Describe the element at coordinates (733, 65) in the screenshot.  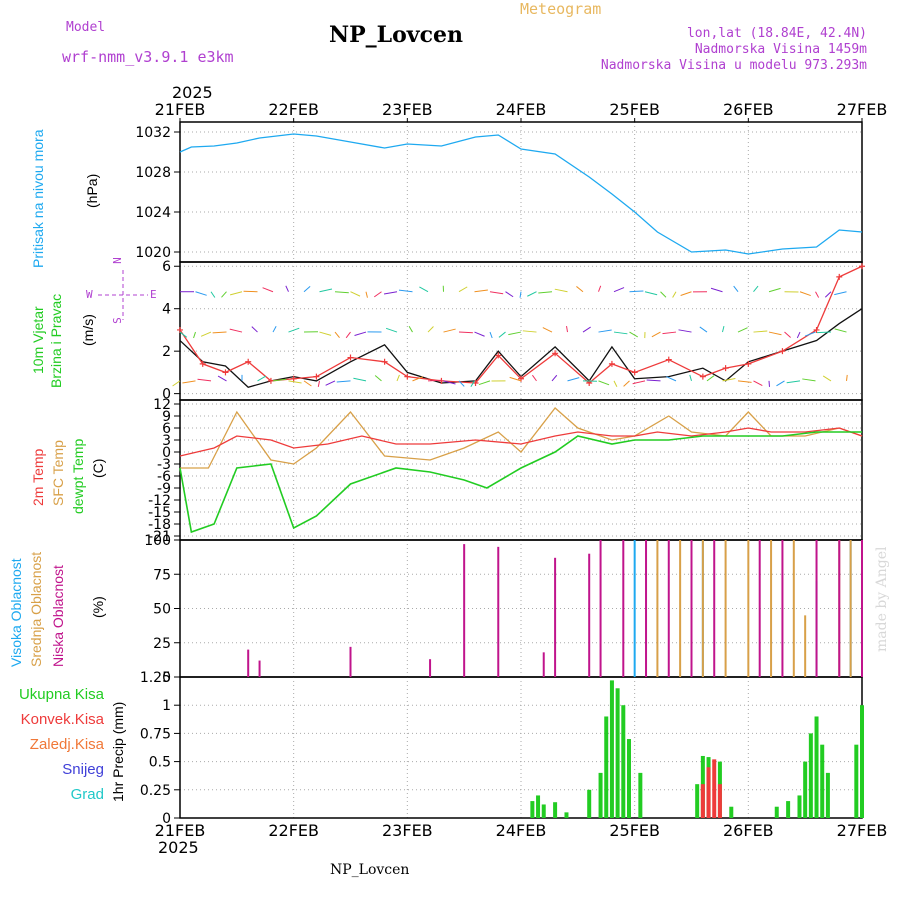
I see `model-altitude-label: Nadmorska Visina u modelu 973.293m` at that location.